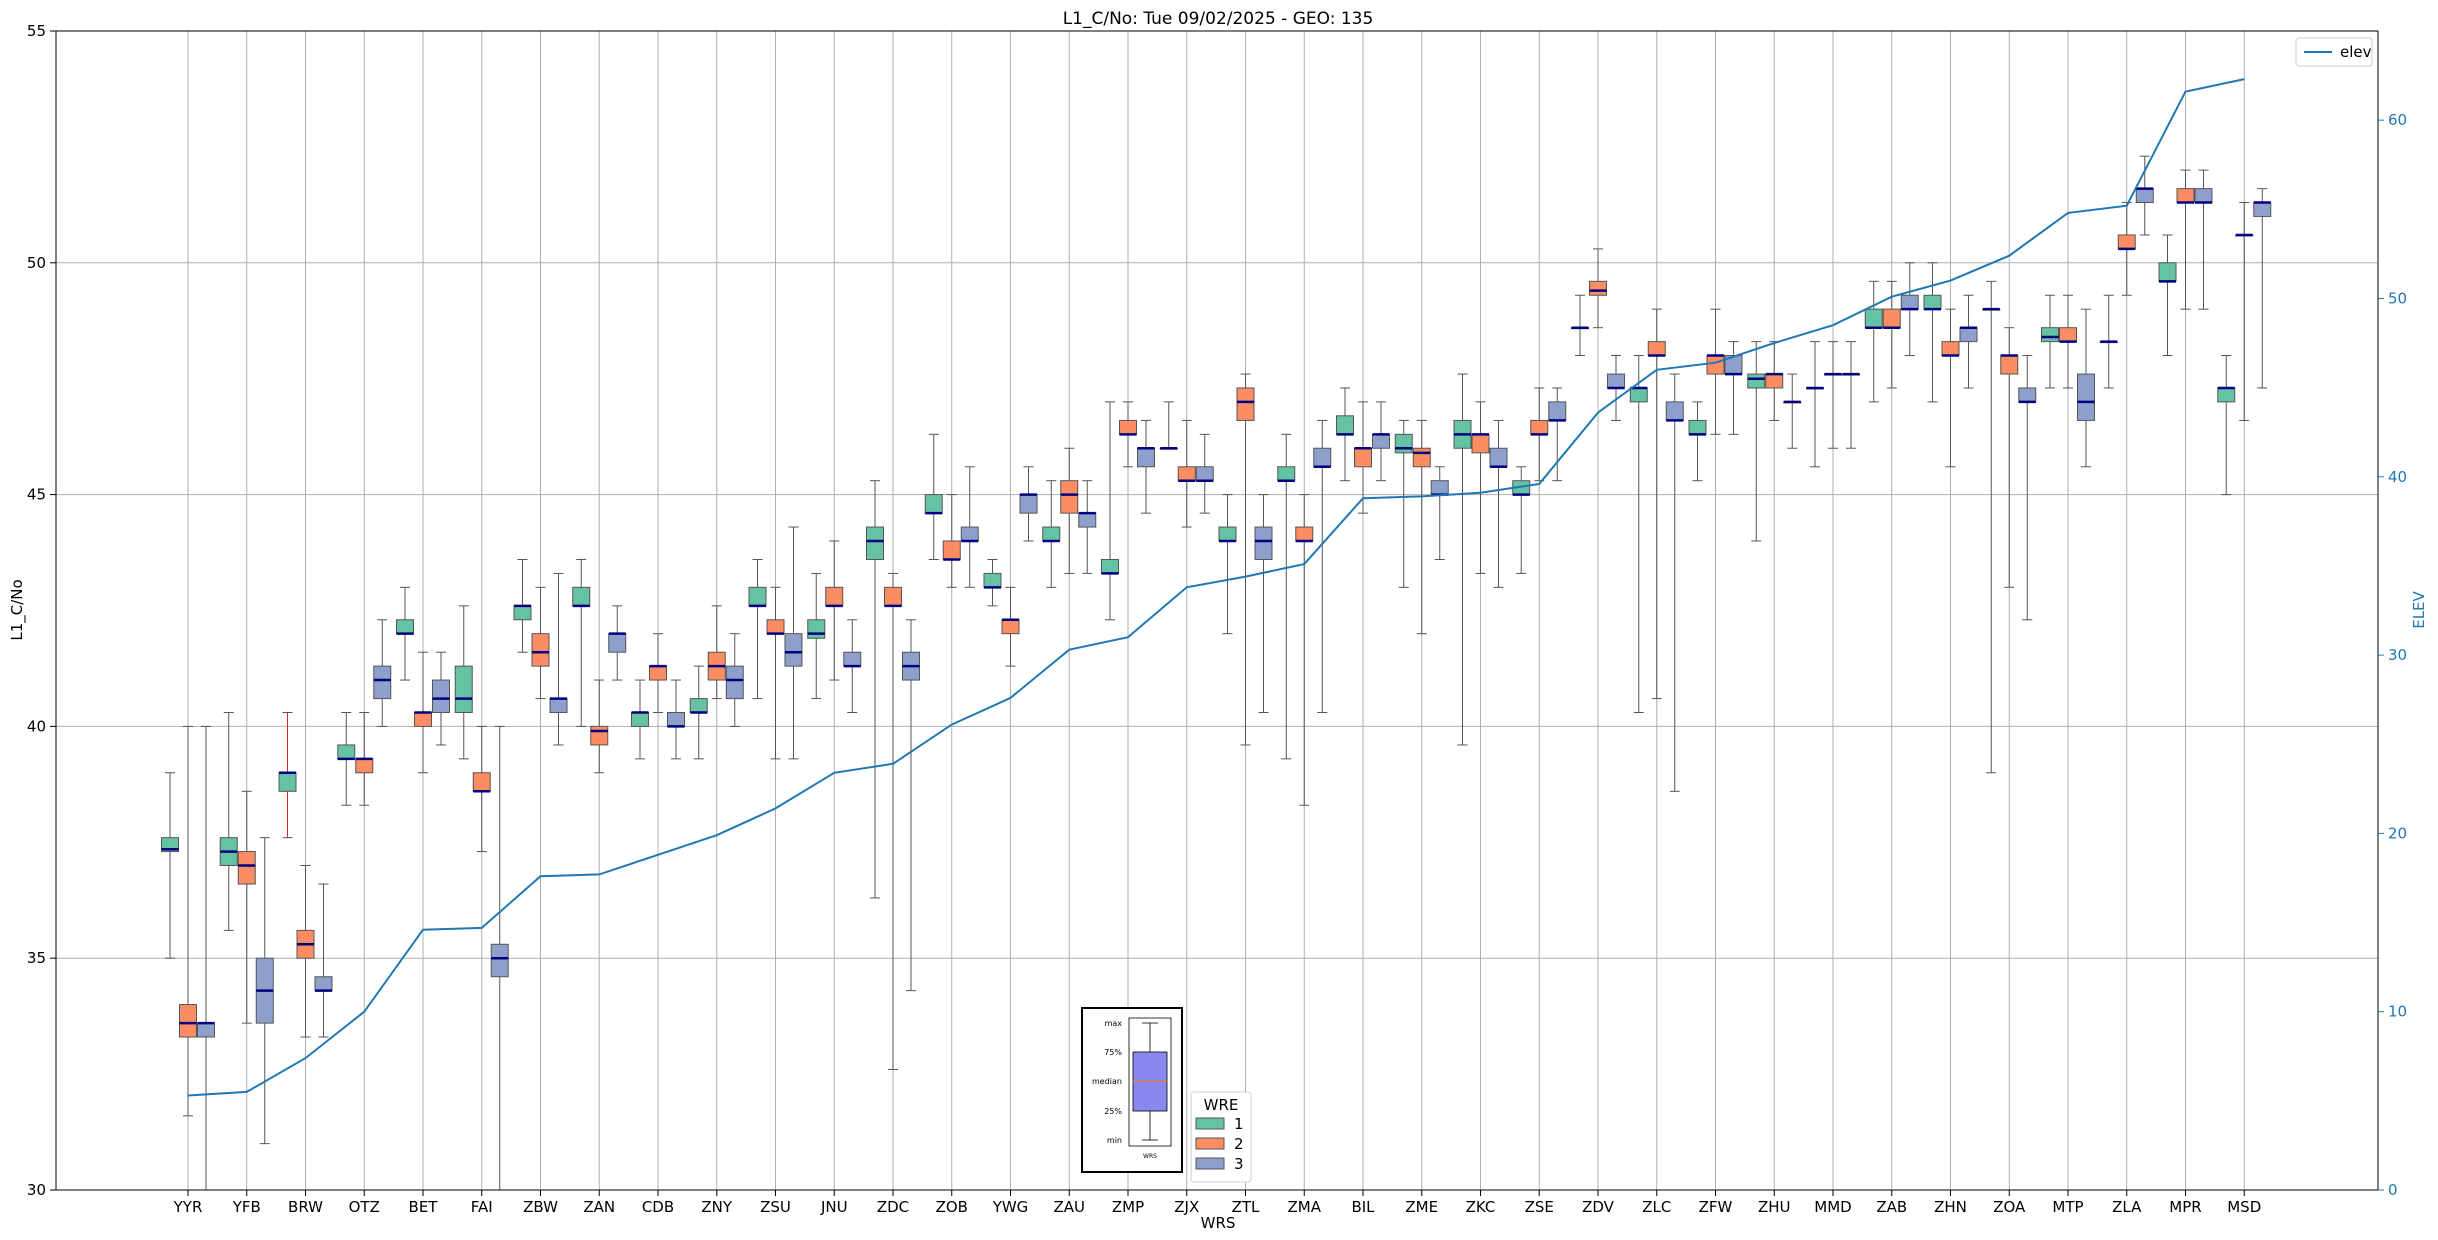 This screenshot has width=2438, height=1240. What do you see at coordinates (1421, 1207) in the screenshot?
I see `x-tick-label-ZME: ZME` at bounding box center [1421, 1207].